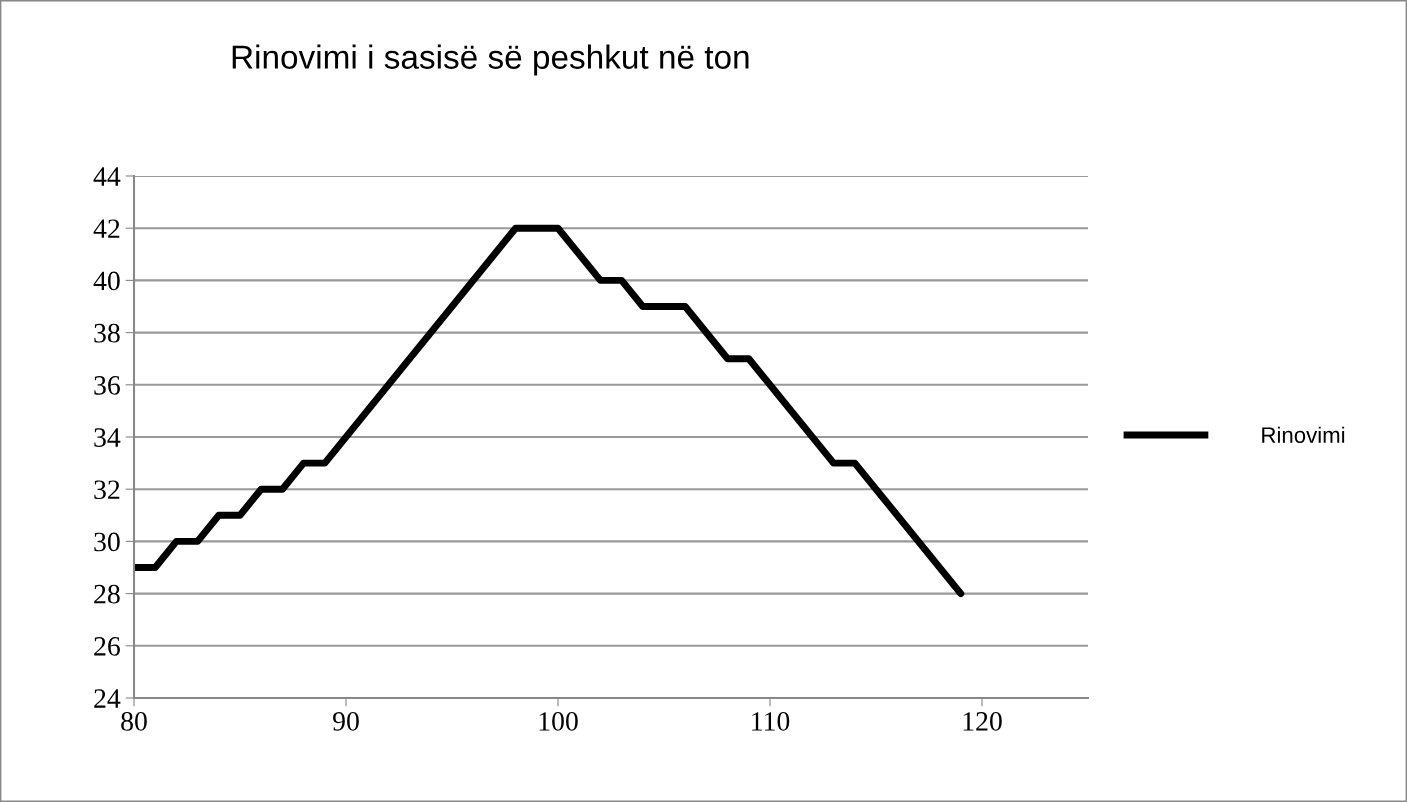 The width and height of the screenshot is (1407, 802). Describe the element at coordinates (107, 490) in the screenshot. I see `y-tick-label: 32` at that location.